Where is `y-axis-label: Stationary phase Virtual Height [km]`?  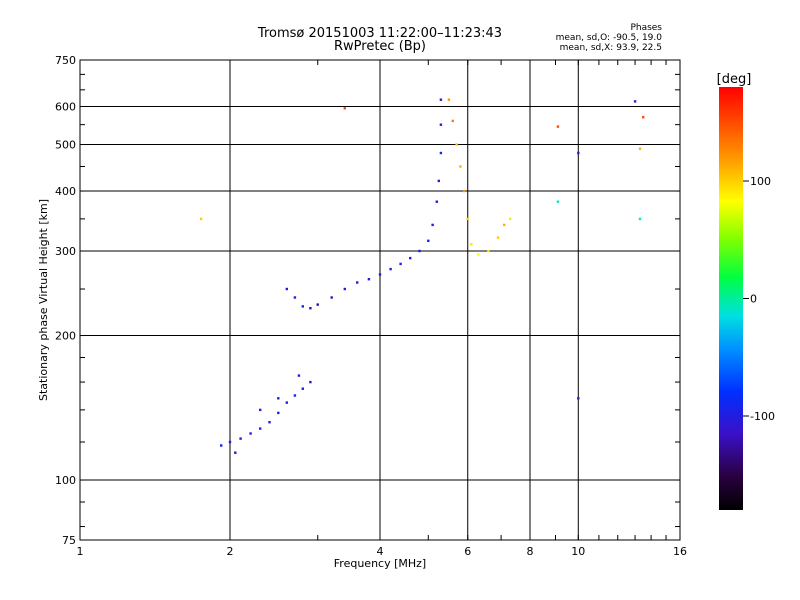
y-axis-label: Stationary phase Virtual Height [km] is located at coordinates (43, 300).